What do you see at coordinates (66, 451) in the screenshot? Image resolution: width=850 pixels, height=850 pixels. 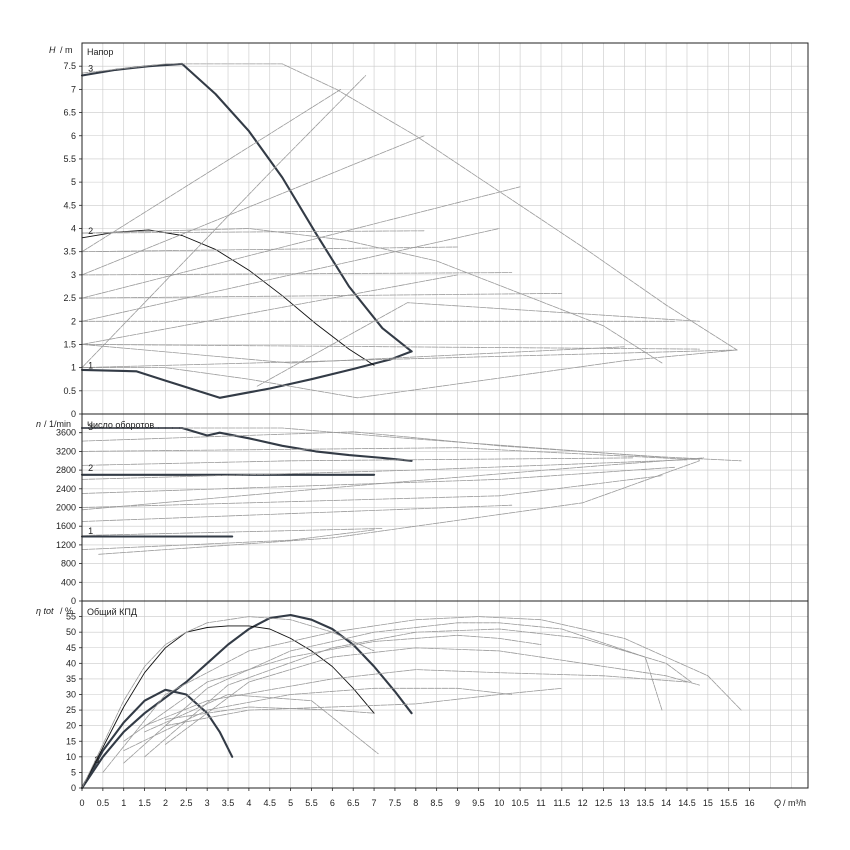 I see `speed-y-tick-label: 3200` at bounding box center [66, 451].